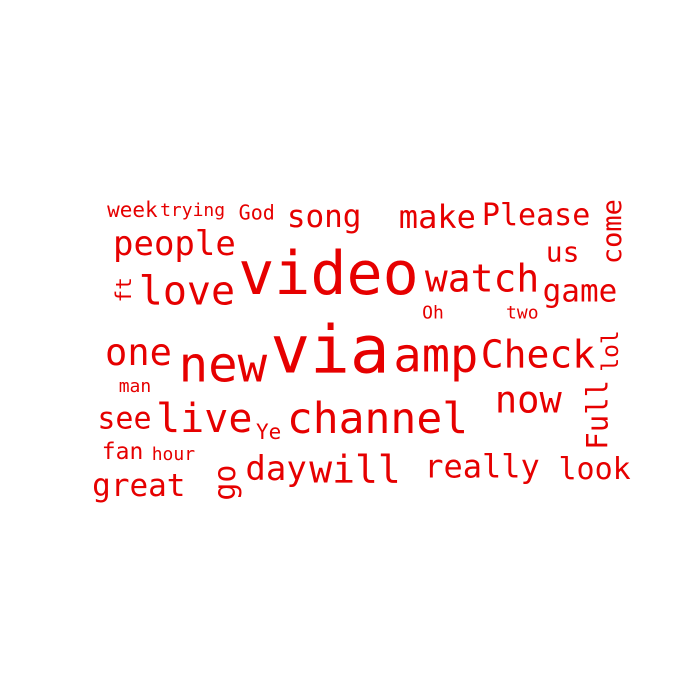 This screenshot has width=700, height=700. I want to click on word: channel, so click(377, 419).